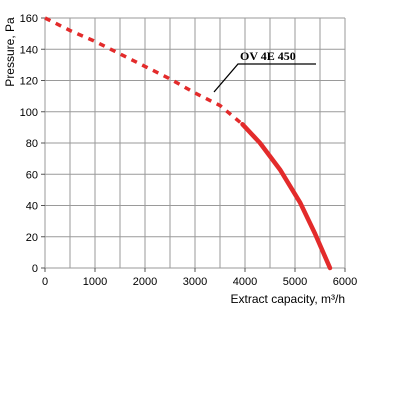  Describe the element at coordinates (29, 19) in the screenshot. I see `y-tick-label: 160` at that location.